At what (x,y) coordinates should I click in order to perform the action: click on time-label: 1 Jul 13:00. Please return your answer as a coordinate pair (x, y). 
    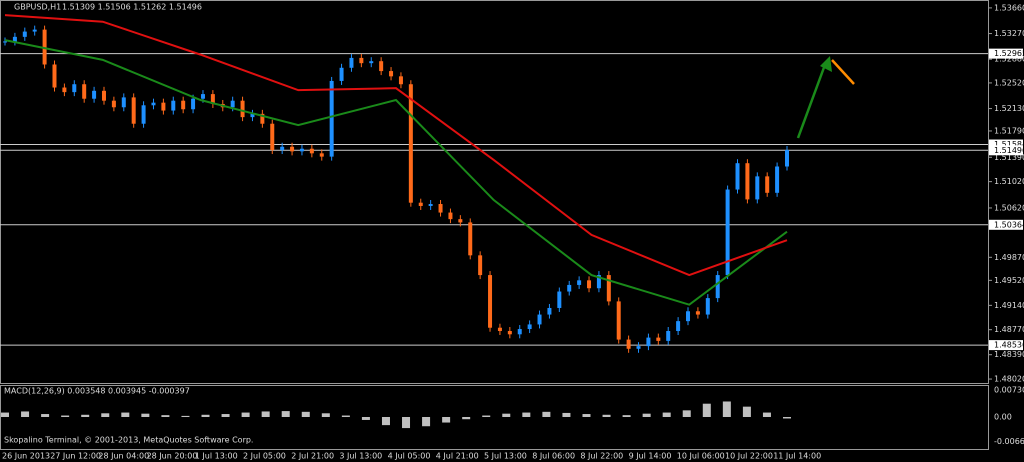
    Looking at the image, I should click on (216, 456).